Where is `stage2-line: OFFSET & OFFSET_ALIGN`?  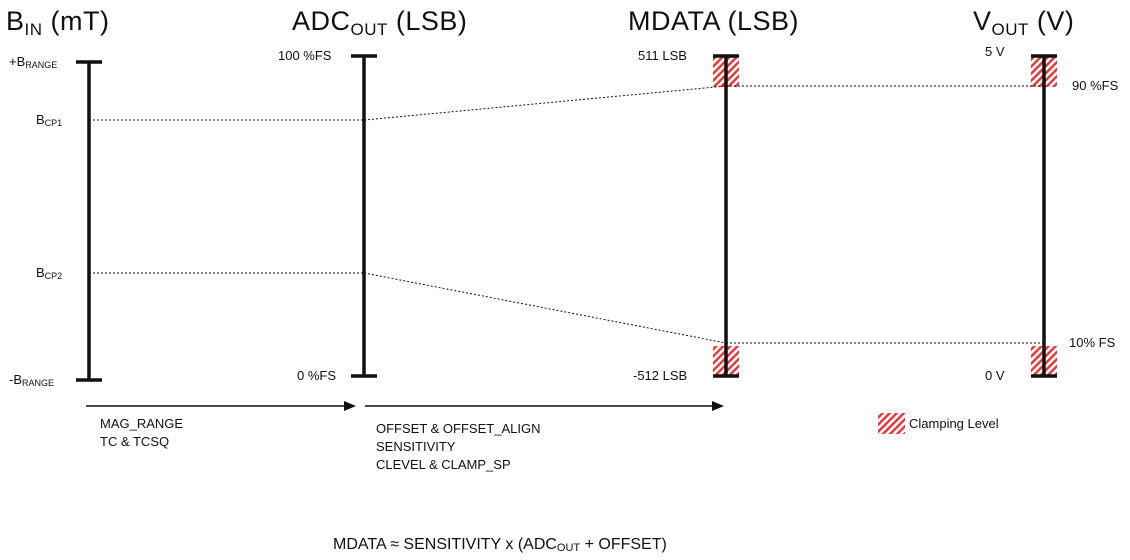 stage2-line: OFFSET & OFFSET_ALIGN is located at coordinates (458, 428).